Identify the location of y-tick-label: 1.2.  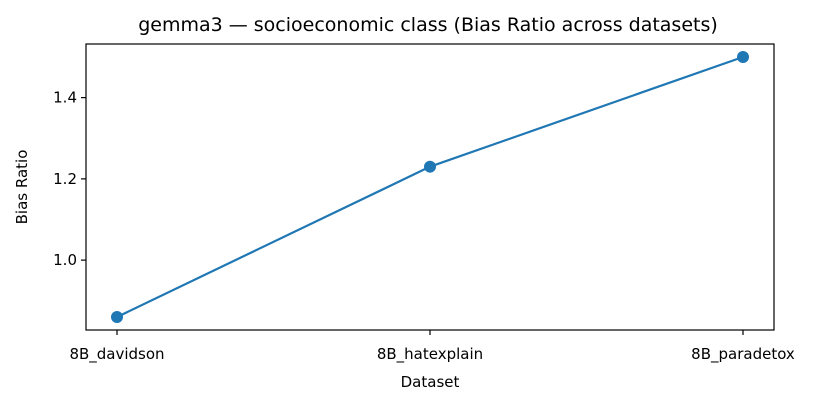
(65, 179).